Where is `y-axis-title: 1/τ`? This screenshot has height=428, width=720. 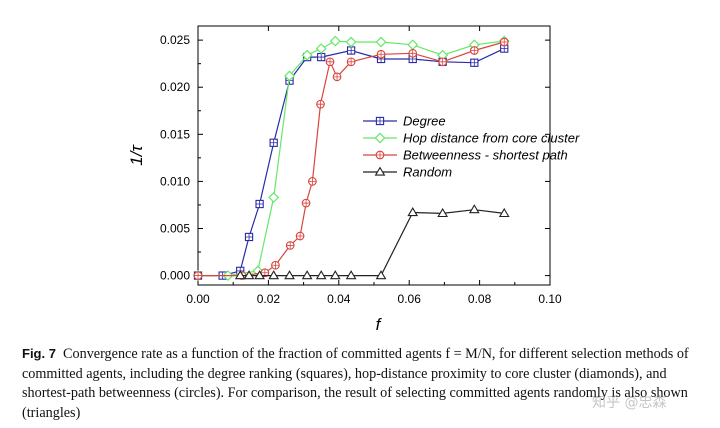
y-axis-title: 1/τ is located at coordinates (136, 155).